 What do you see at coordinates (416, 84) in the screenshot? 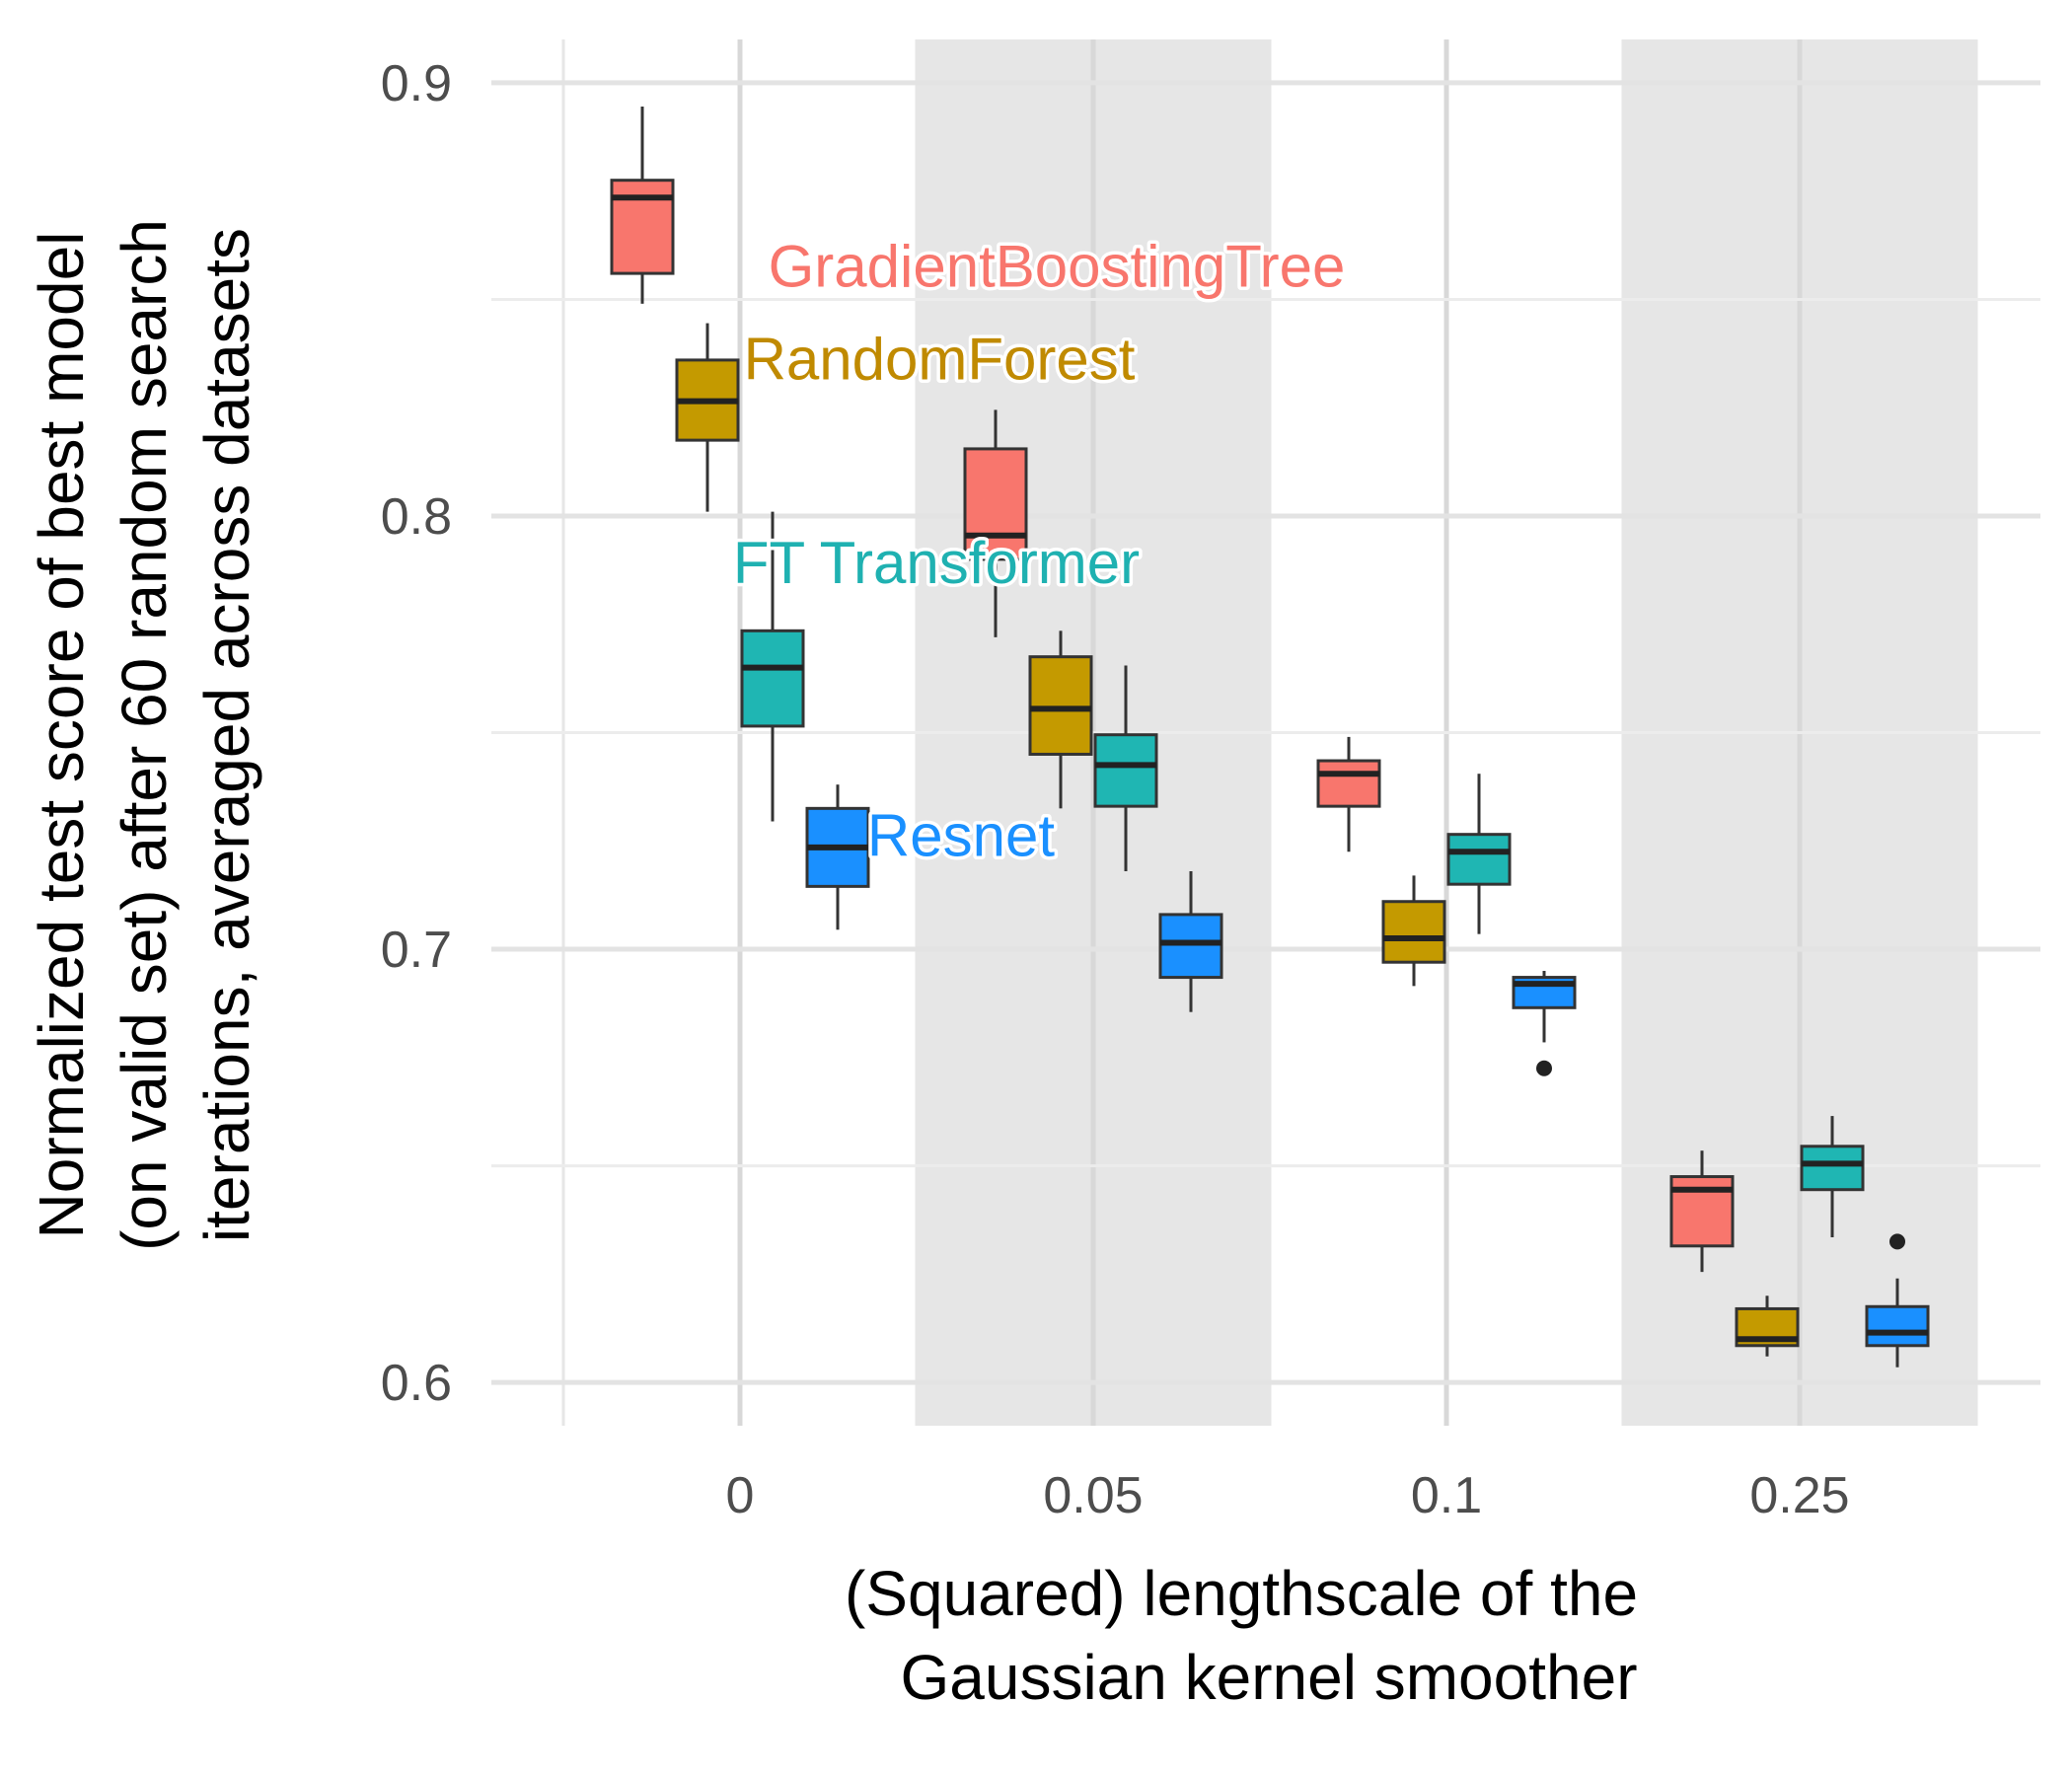
I see `y-tick-label-3: 0.9` at bounding box center [416, 84].